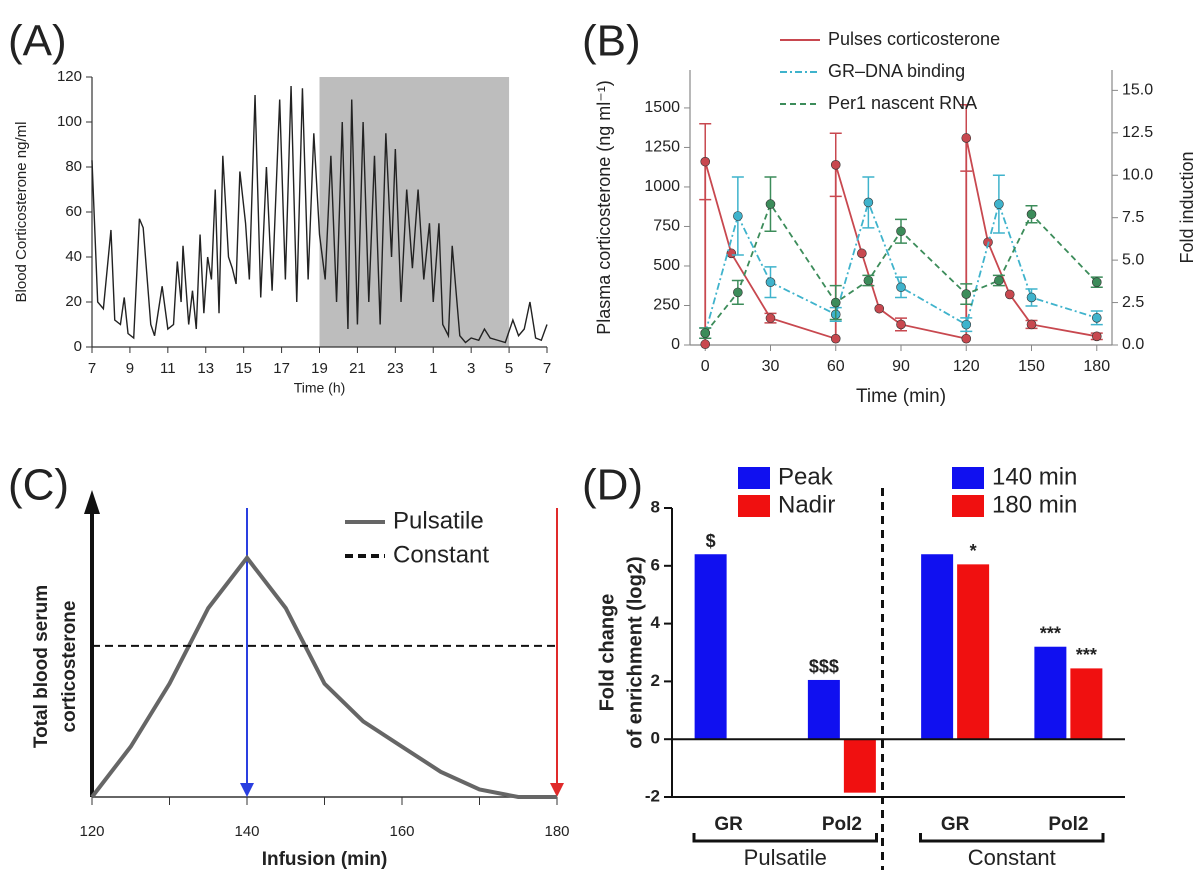 This screenshot has height=872, width=1204. What do you see at coordinates (395, 368) in the screenshot?
I see `x-tick-label: 23` at bounding box center [395, 368].